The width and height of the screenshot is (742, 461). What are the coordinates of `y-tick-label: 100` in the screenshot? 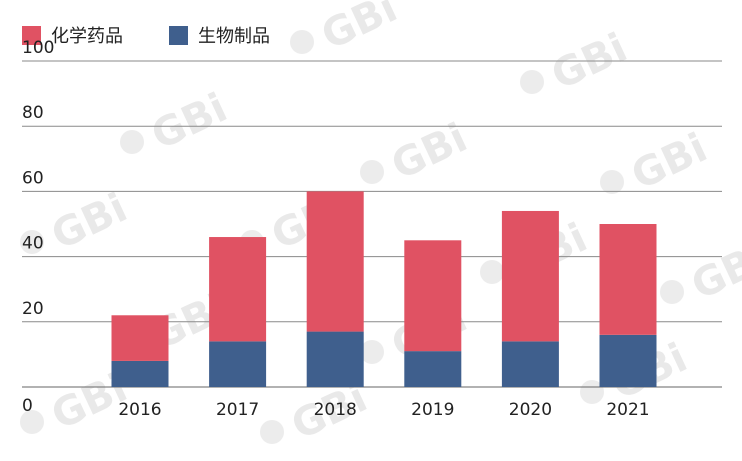 It's located at (38, 48).